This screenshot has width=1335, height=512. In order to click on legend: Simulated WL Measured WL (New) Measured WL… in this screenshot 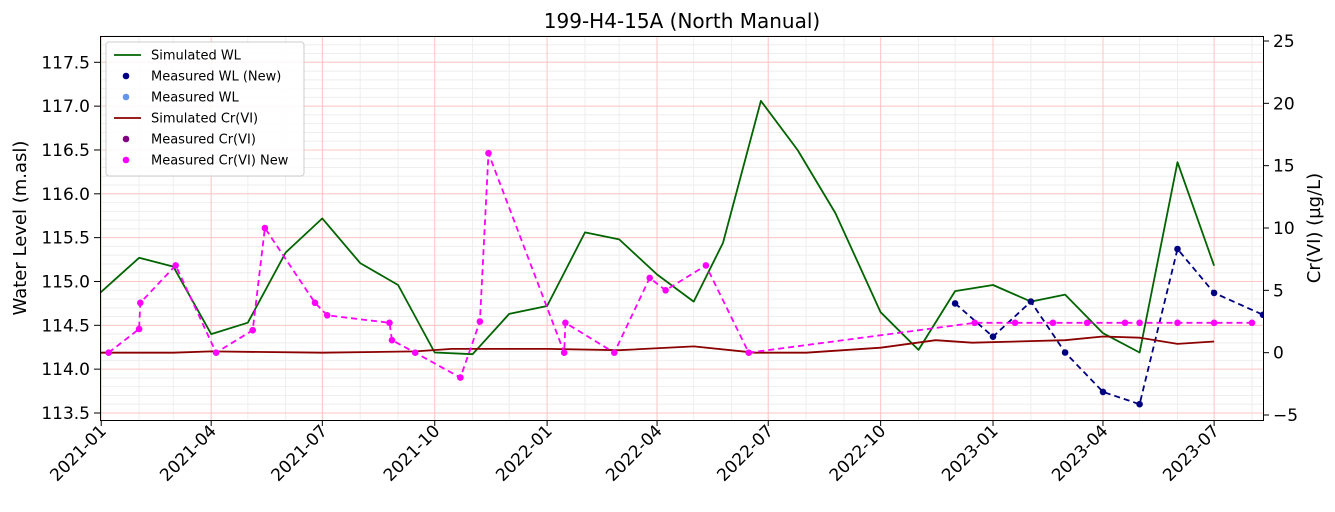, I will do `click(205, 109)`.